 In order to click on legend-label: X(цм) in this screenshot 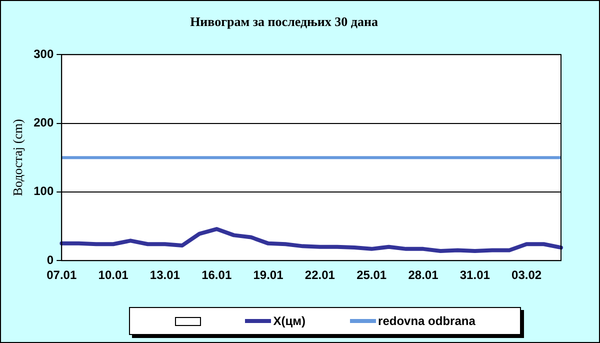, I will do `click(289, 321)`.